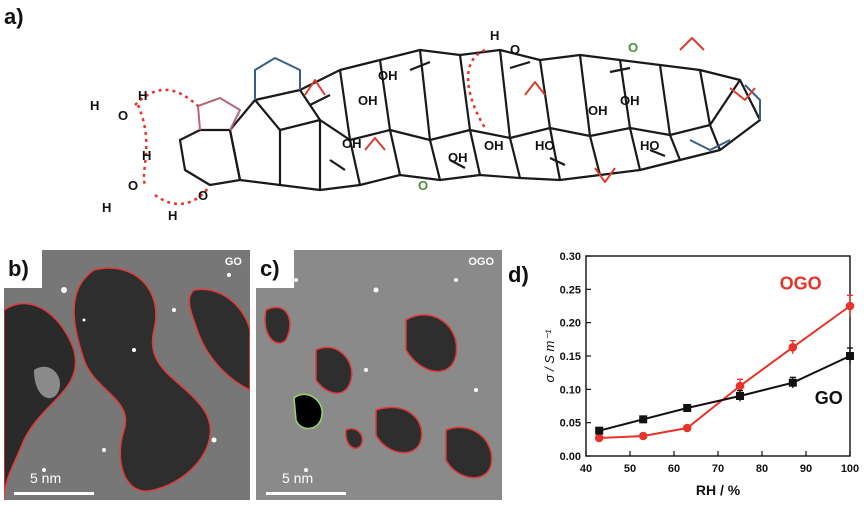  What do you see at coordinates (674, 469) in the screenshot?
I see `x-tick-label: 60` at bounding box center [674, 469].